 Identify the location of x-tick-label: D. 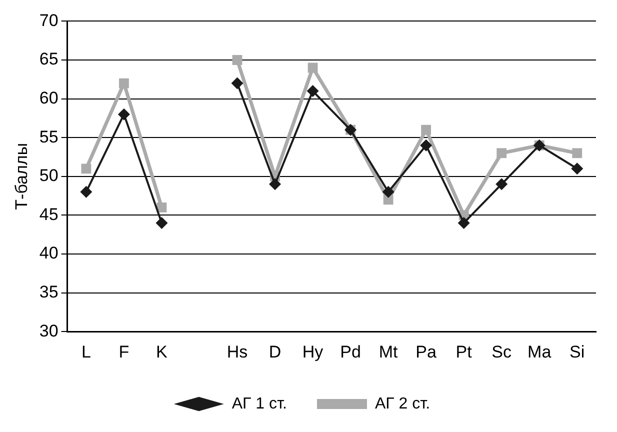
(275, 352).